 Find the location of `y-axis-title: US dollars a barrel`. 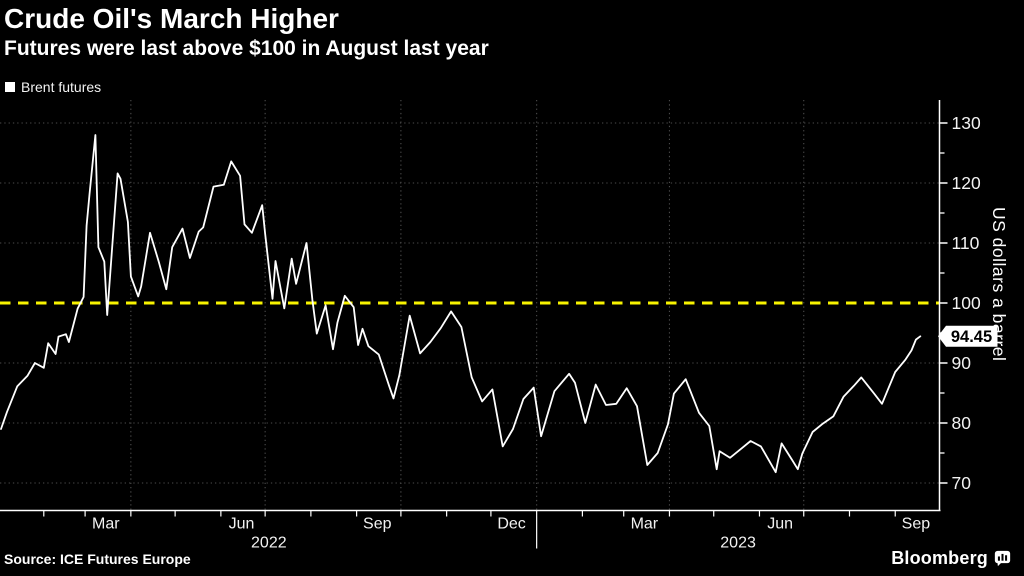

y-axis-title: US dollars a barrel is located at coordinates (999, 284).